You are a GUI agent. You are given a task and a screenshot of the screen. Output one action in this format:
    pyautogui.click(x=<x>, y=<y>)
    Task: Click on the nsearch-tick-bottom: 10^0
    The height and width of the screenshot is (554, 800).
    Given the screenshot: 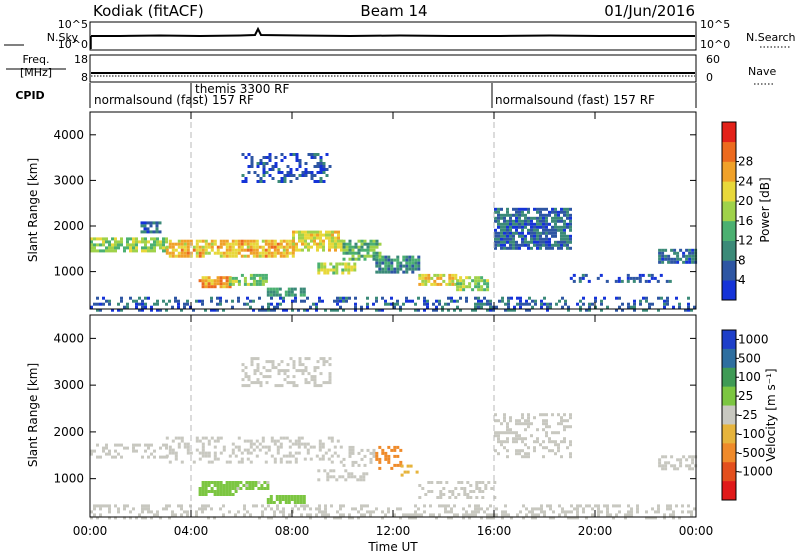 What is the action you would take?
    pyautogui.click(x=715, y=44)
    